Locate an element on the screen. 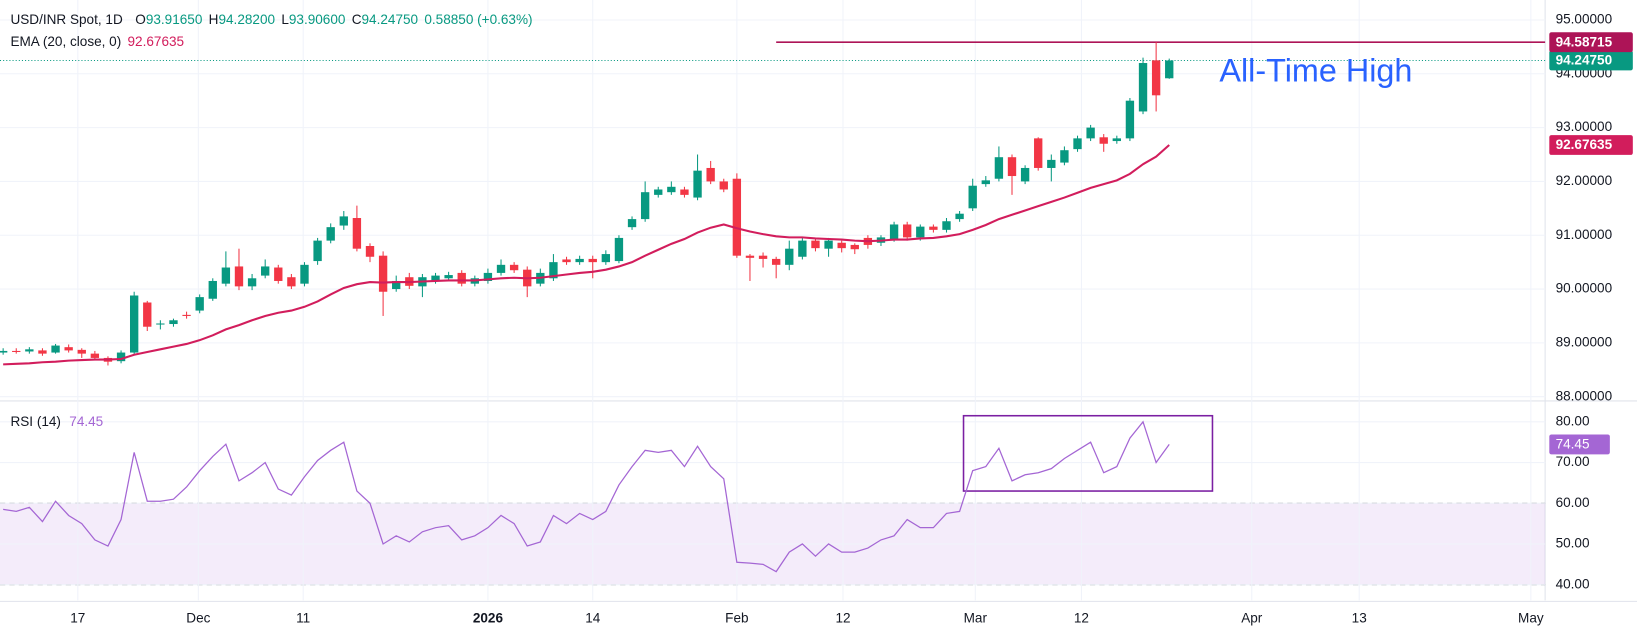 The height and width of the screenshot is (638, 1637). x-tick-label: 13 is located at coordinates (1359, 618).